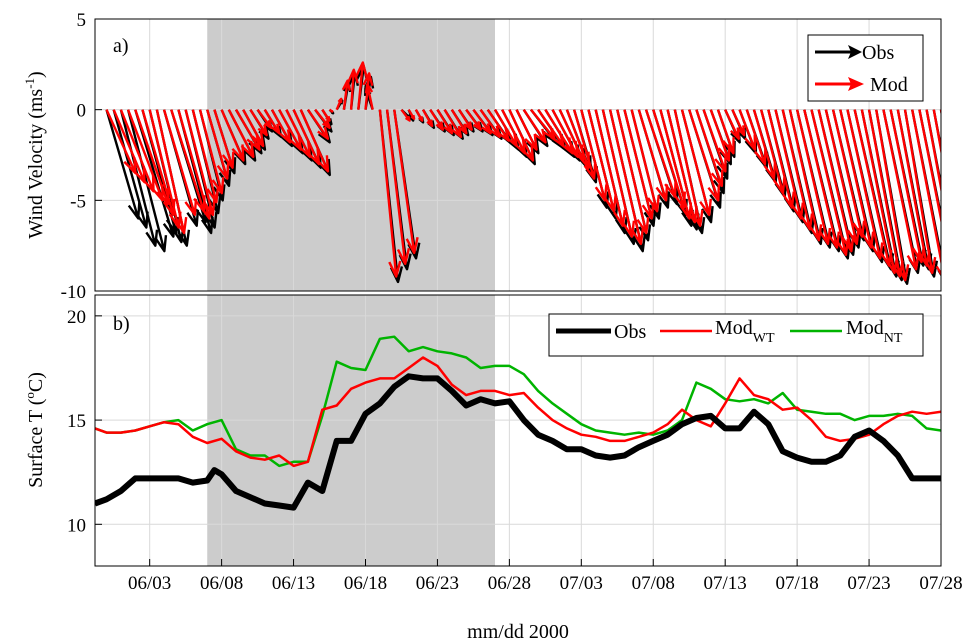 The height and width of the screenshot is (641, 971). Describe the element at coordinates (78, 201) in the screenshot. I see `wind-y-tick-label: -5` at that location.